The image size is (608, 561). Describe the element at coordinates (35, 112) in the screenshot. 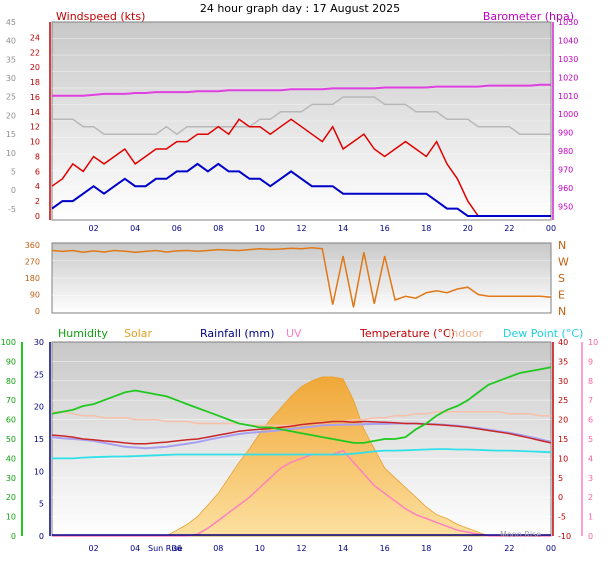

I see `panel1-wind-tick-5: 14` at that location.